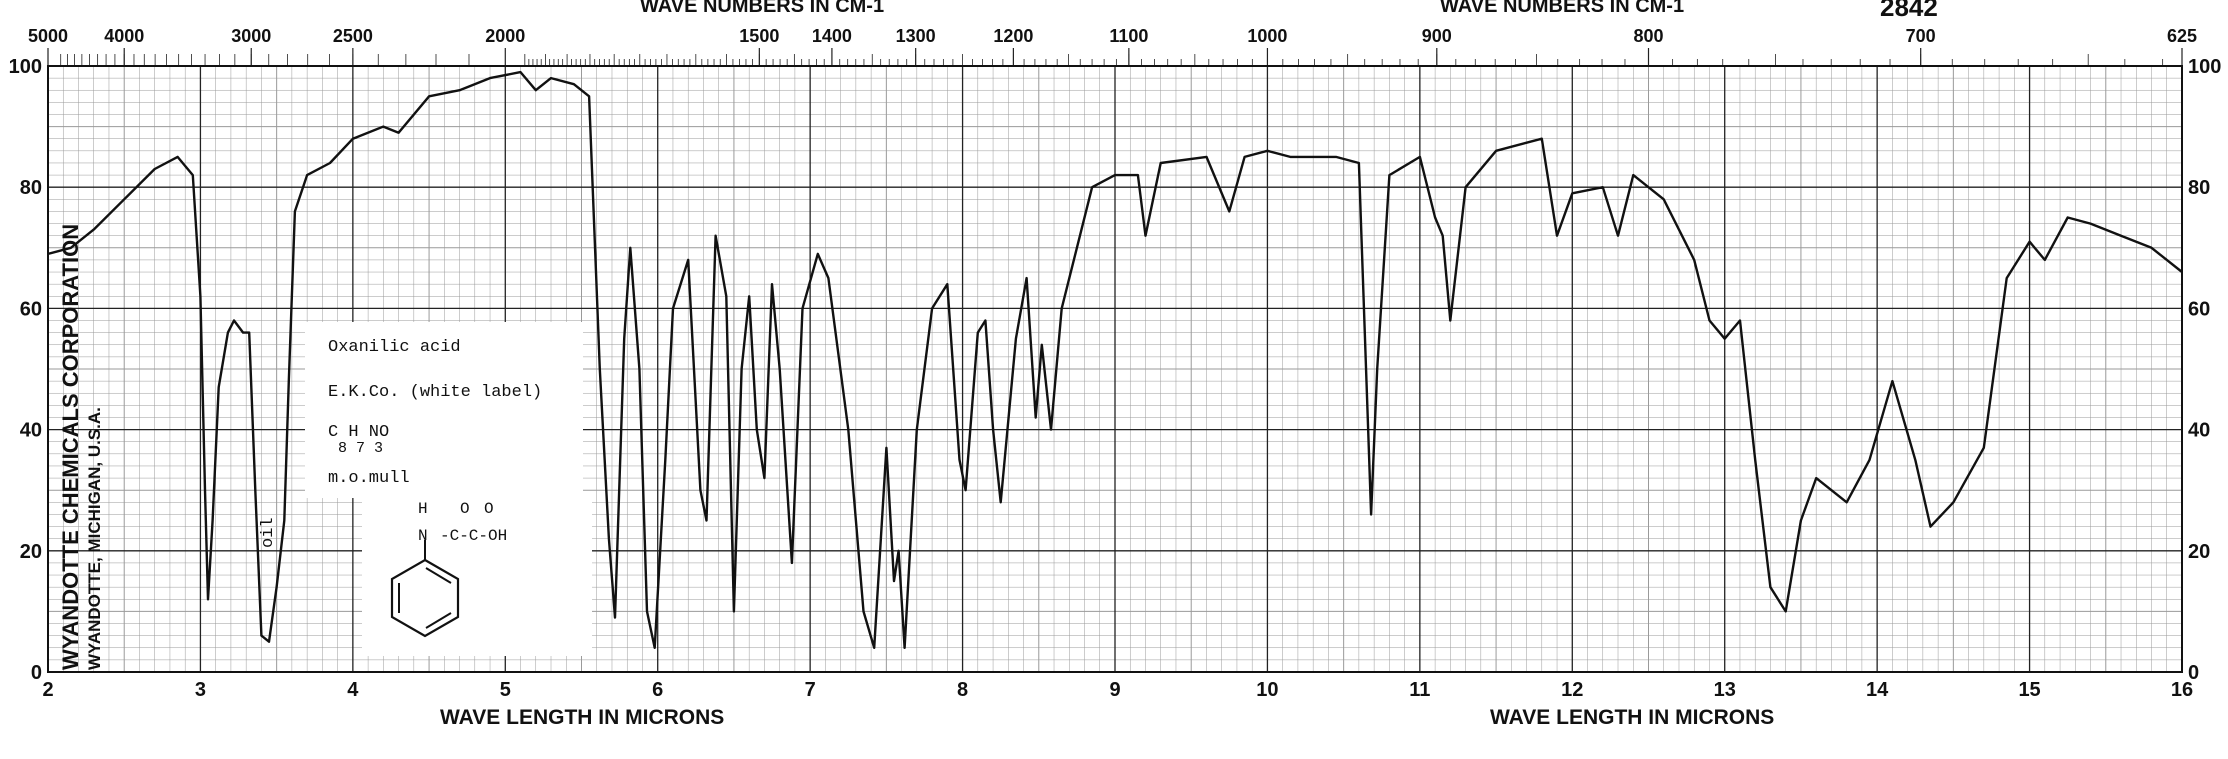 The height and width of the screenshot is (759, 2228). I want to click on compound-name: Oxanilic acid, so click(394, 347).